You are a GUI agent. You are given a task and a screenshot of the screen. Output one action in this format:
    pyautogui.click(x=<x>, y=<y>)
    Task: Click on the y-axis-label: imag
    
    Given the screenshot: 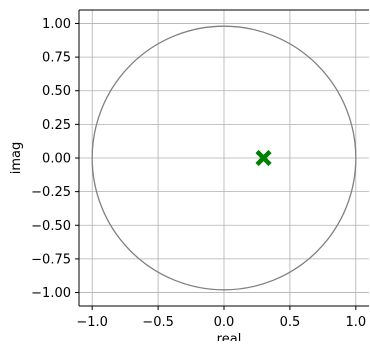 What is the action you would take?
    pyautogui.click(x=16, y=158)
    